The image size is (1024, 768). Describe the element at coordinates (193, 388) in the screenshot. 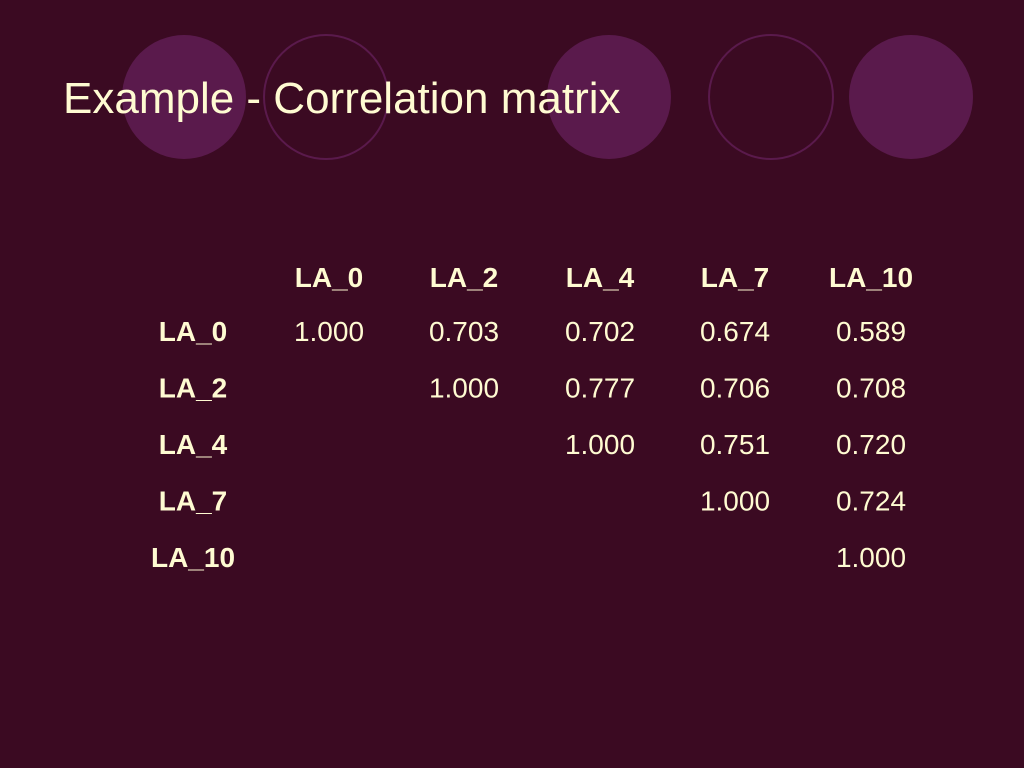

I see `row-header: LA_2` at that location.